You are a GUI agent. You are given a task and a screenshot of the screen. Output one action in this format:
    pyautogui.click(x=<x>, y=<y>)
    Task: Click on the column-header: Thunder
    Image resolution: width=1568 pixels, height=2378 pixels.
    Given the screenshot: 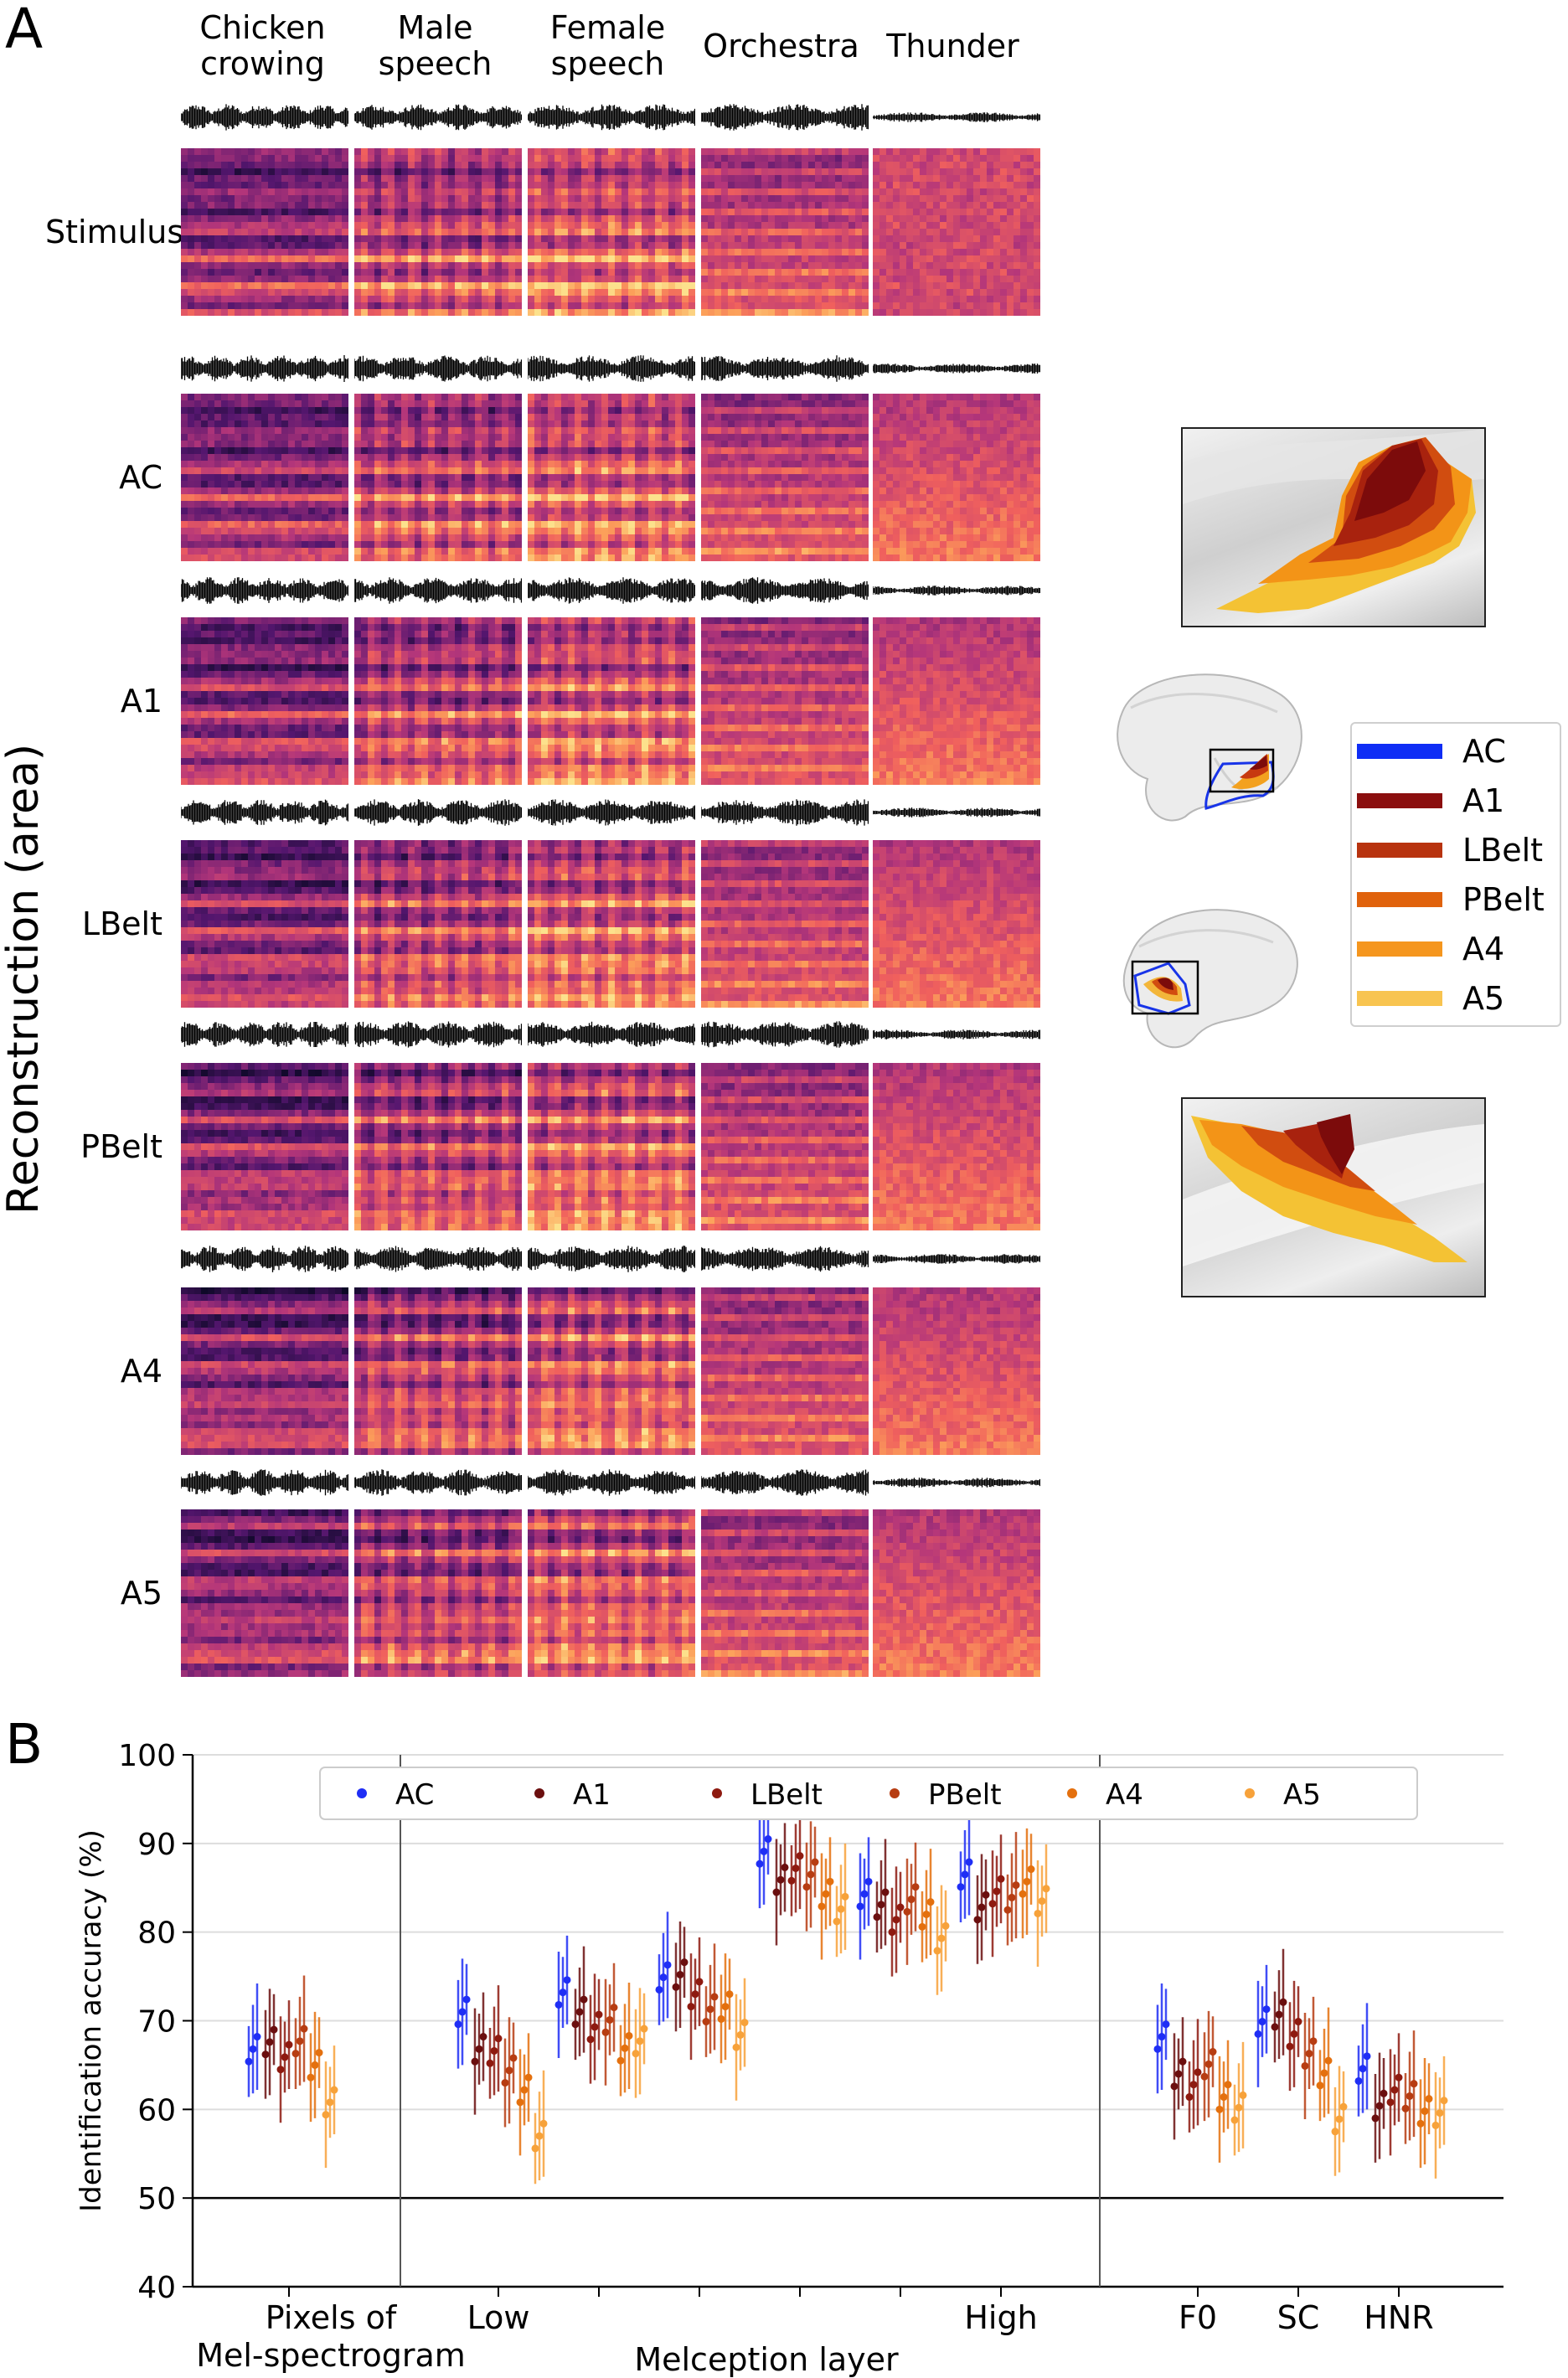 What is the action you would take?
    pyautogui.click(x=953, y=46)
    